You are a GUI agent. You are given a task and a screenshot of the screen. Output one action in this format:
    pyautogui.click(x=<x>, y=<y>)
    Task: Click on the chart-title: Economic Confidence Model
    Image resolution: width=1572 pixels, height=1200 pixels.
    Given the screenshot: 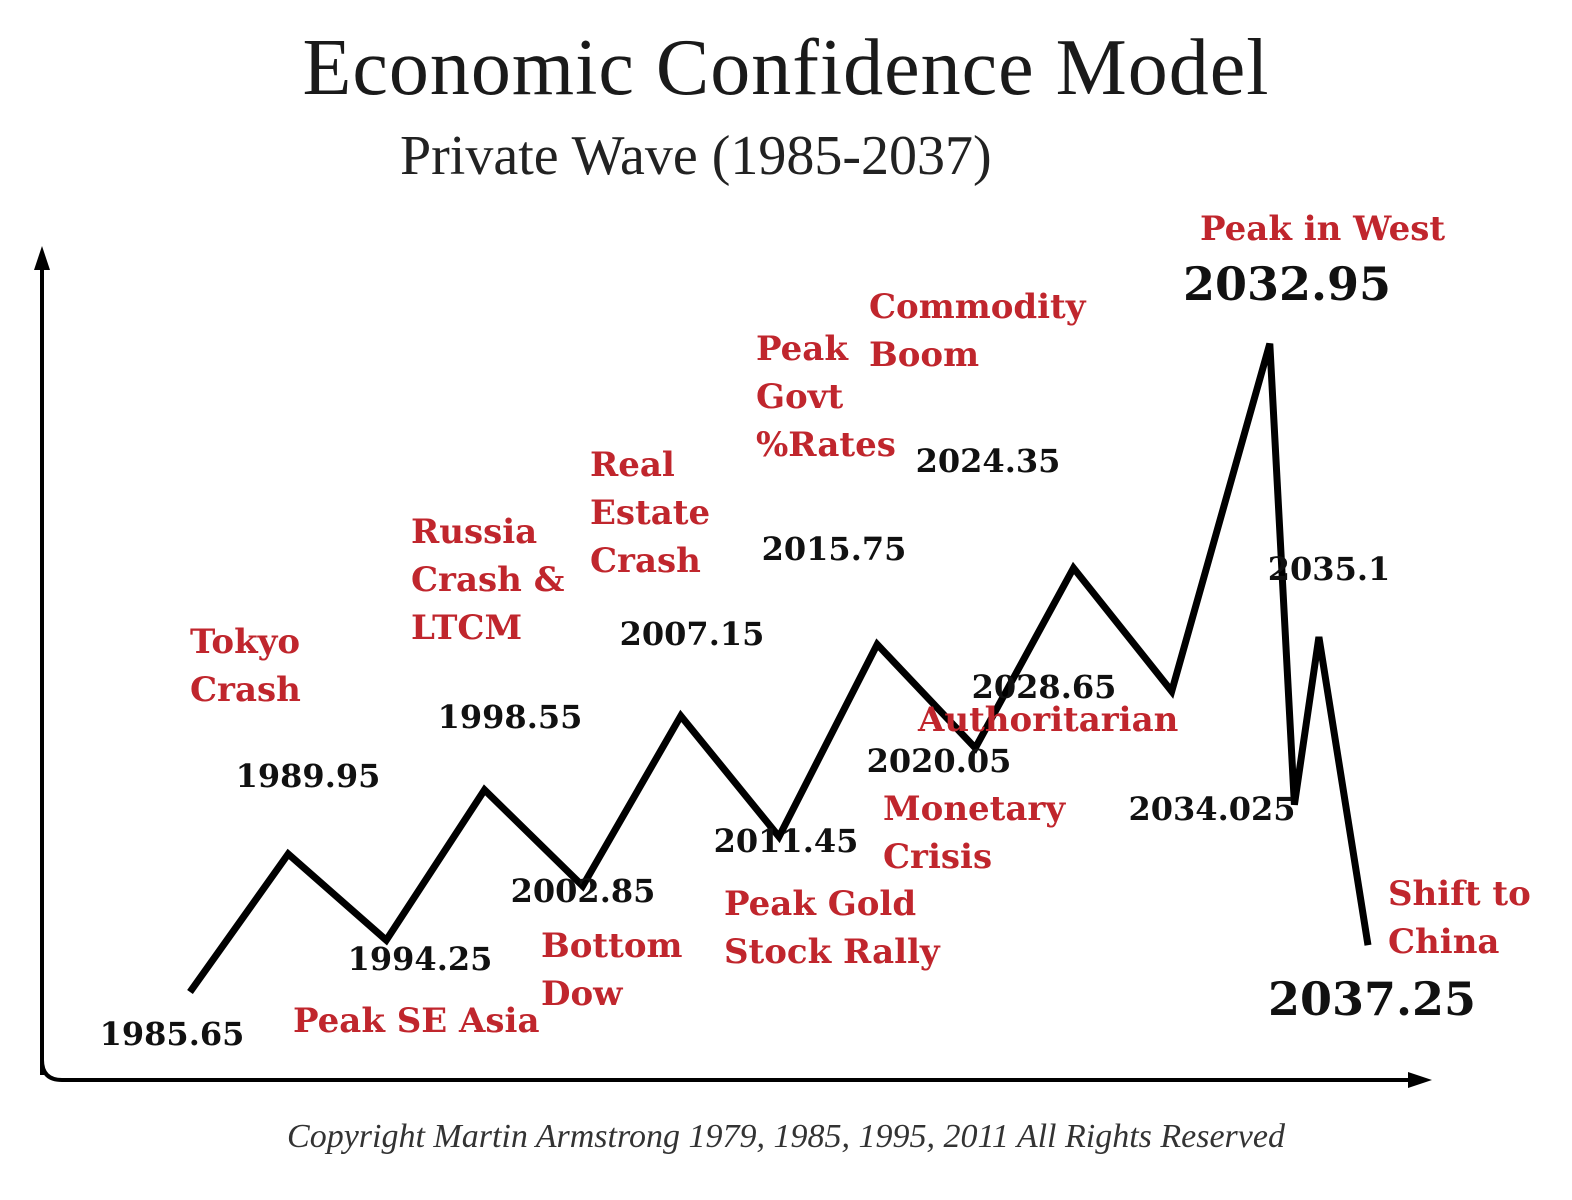 What is the action you would take?
    pyautogui.click(x=786, y=68)
    